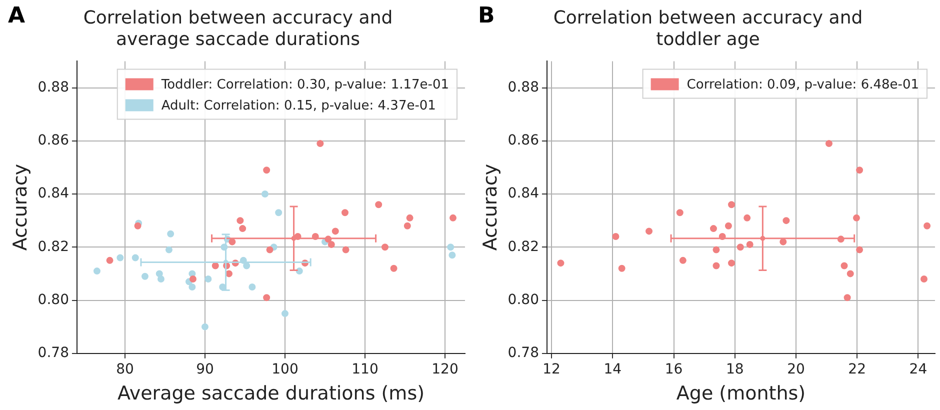 The image size is (940, 410). I want to click on x-tick-label: 110, so click(365, 369).